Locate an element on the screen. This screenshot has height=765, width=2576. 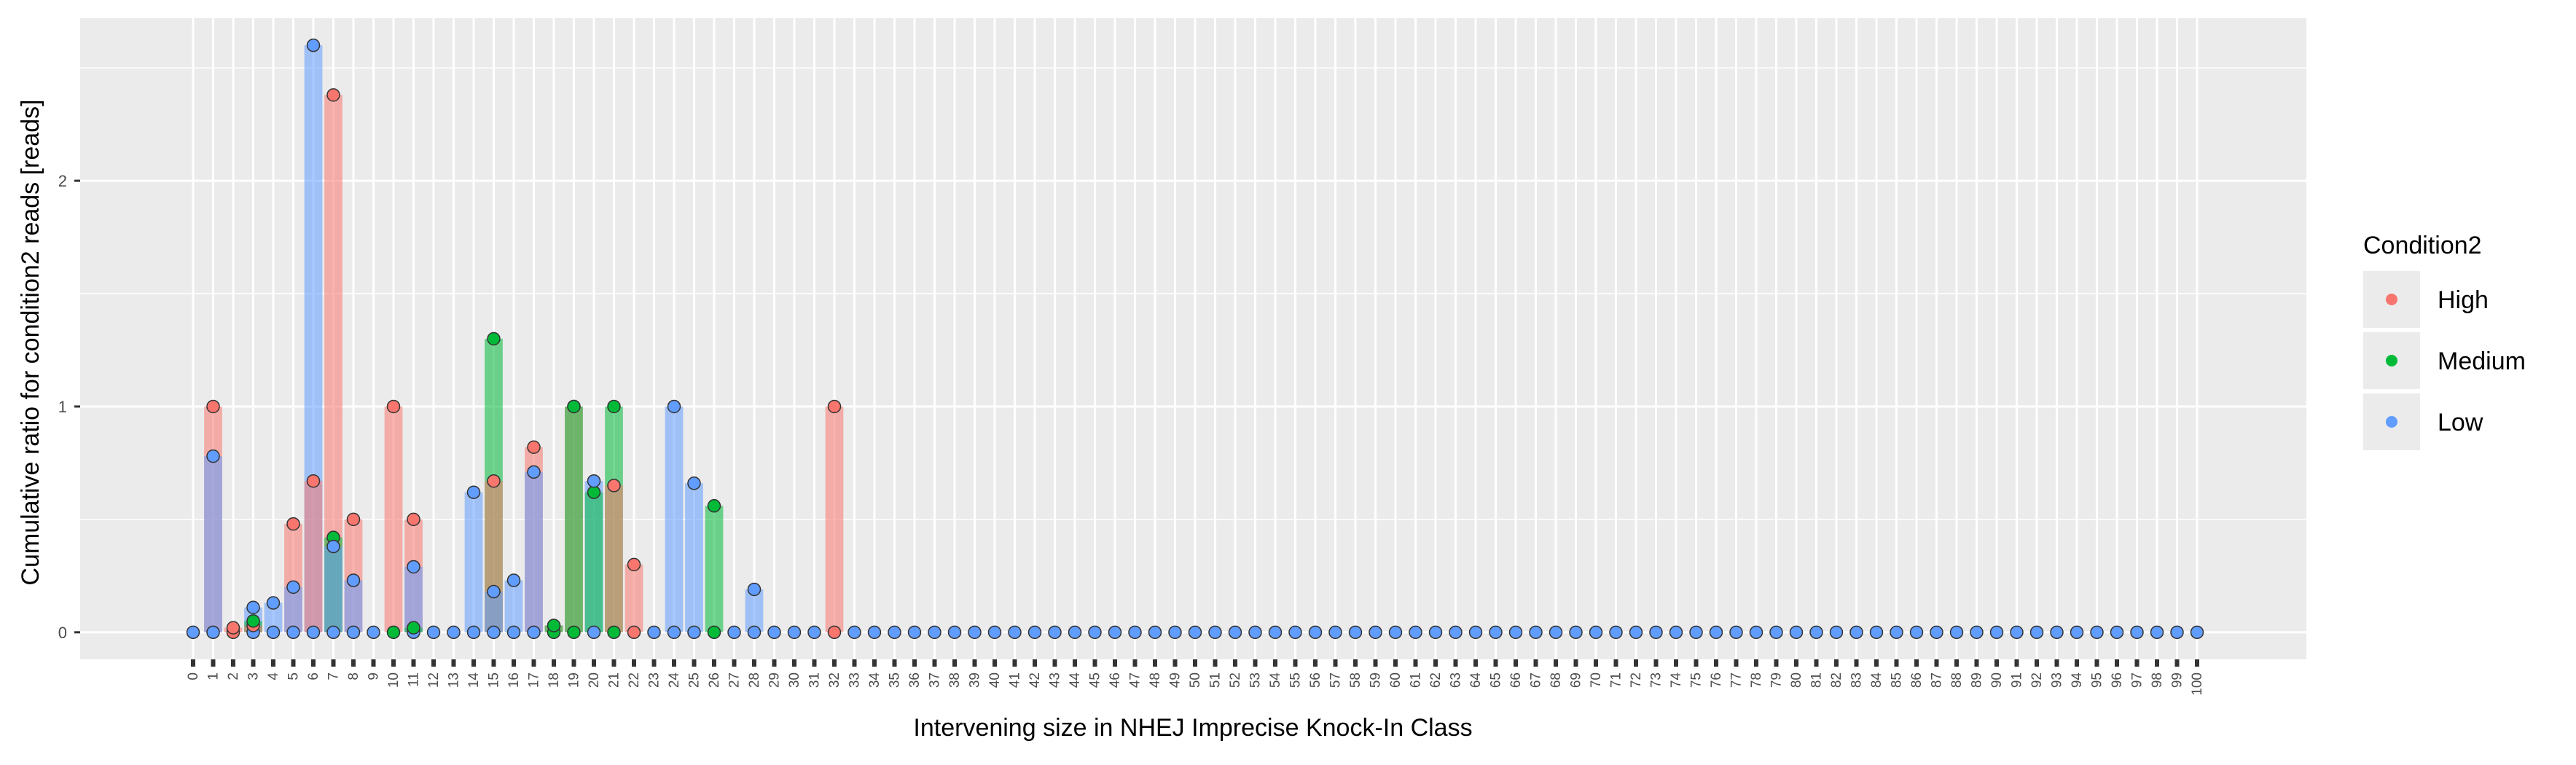
x-tick-label: 65 is located at coordinates (1496, 680).